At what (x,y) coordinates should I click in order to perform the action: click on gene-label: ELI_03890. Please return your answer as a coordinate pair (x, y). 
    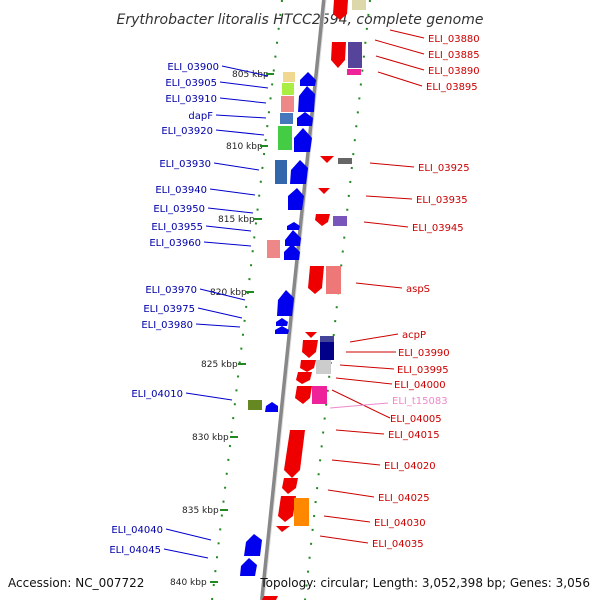
    Looking at the image, I should click on (454, 71).